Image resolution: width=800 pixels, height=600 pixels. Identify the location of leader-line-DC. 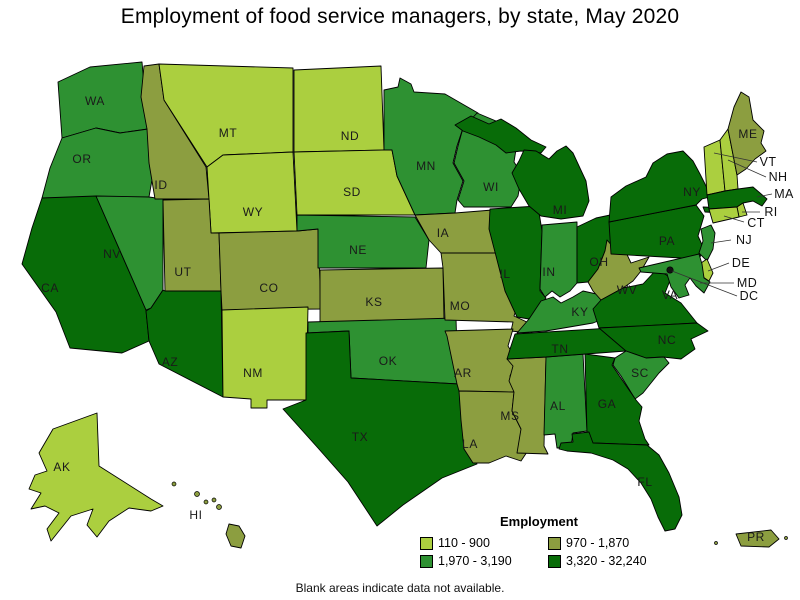
(704, 283).